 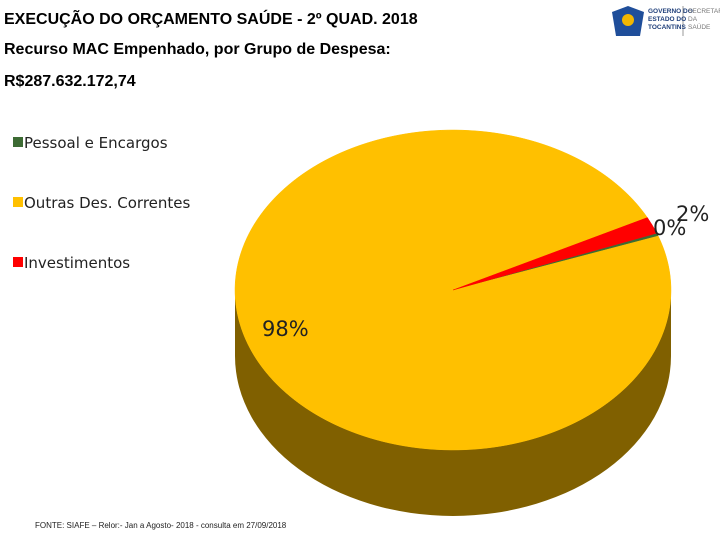 What do you see at coordinates (70, 81) in the screenshot?
I see `total: R$287.632.172,74` at bounding box center [70, 81].